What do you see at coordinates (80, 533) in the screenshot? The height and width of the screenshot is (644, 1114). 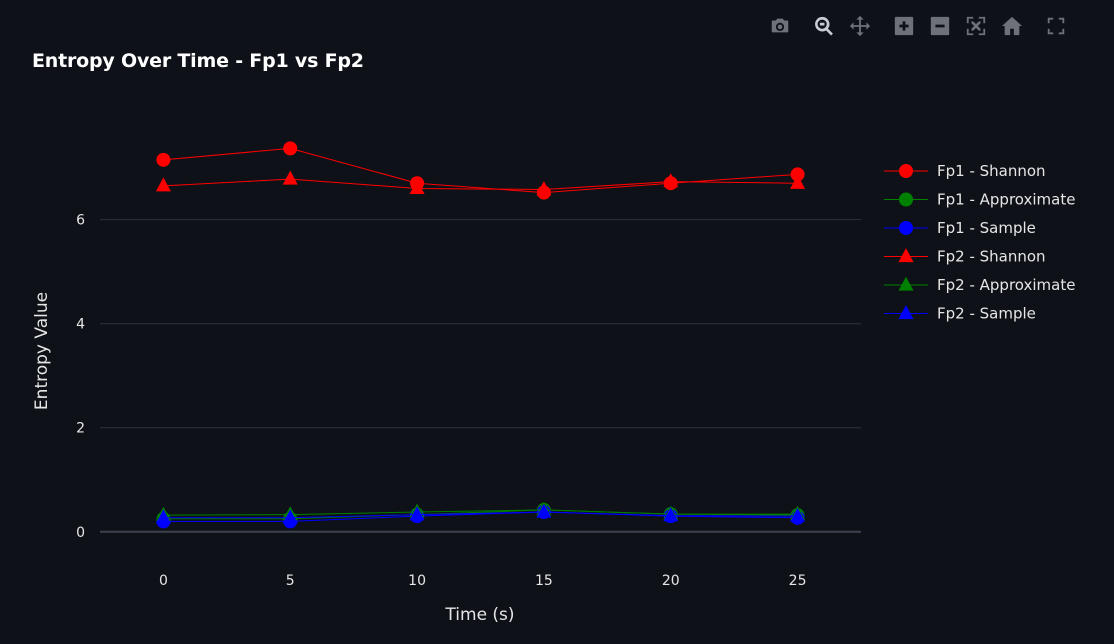 I see `y-tick-label: 0` at bounding box center [80, 533].